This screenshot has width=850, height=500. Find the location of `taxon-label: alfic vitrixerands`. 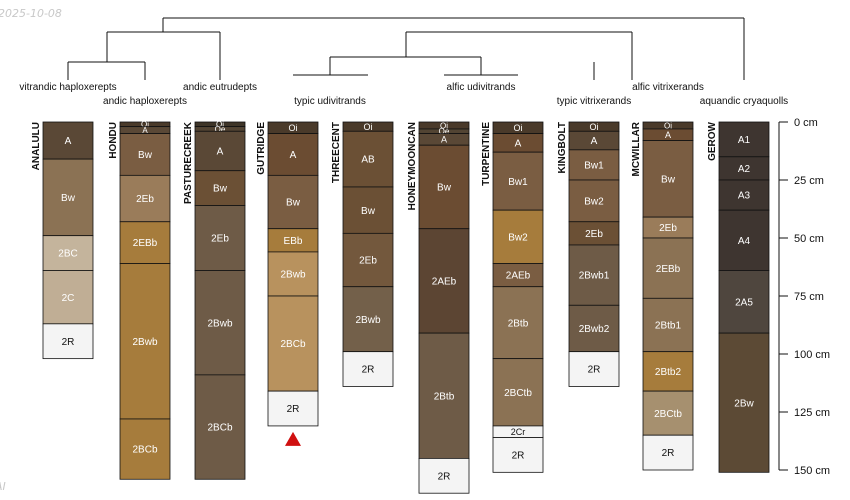

taxon-label: alfic vitrixerands is located at coordinates (668, 87).